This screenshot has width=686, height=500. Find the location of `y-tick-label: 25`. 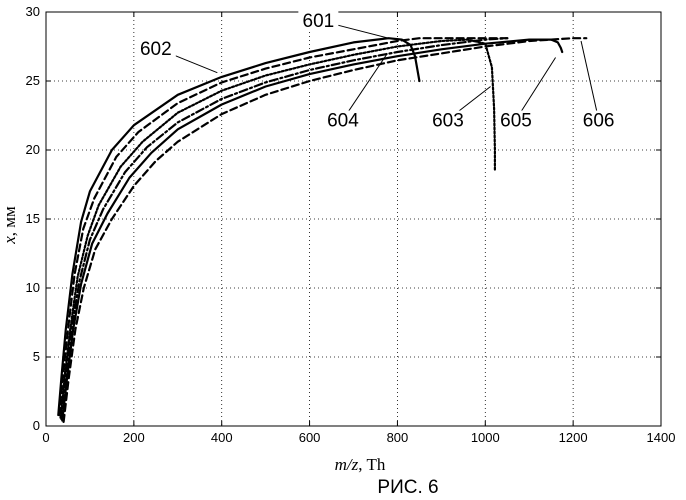

y-tick-label: 25 is located at coordinates (33, 80).